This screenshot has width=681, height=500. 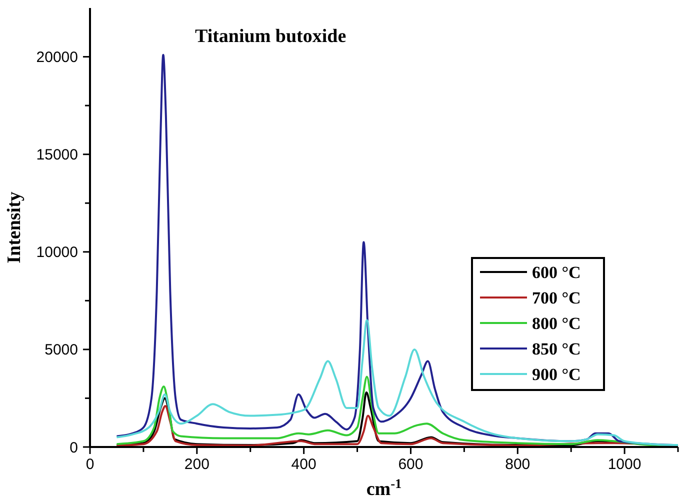 What do you see at coordinates (556, 374) in the screenshot?
I see `legend-label: 900 °C` at bounding box center [556, 374].